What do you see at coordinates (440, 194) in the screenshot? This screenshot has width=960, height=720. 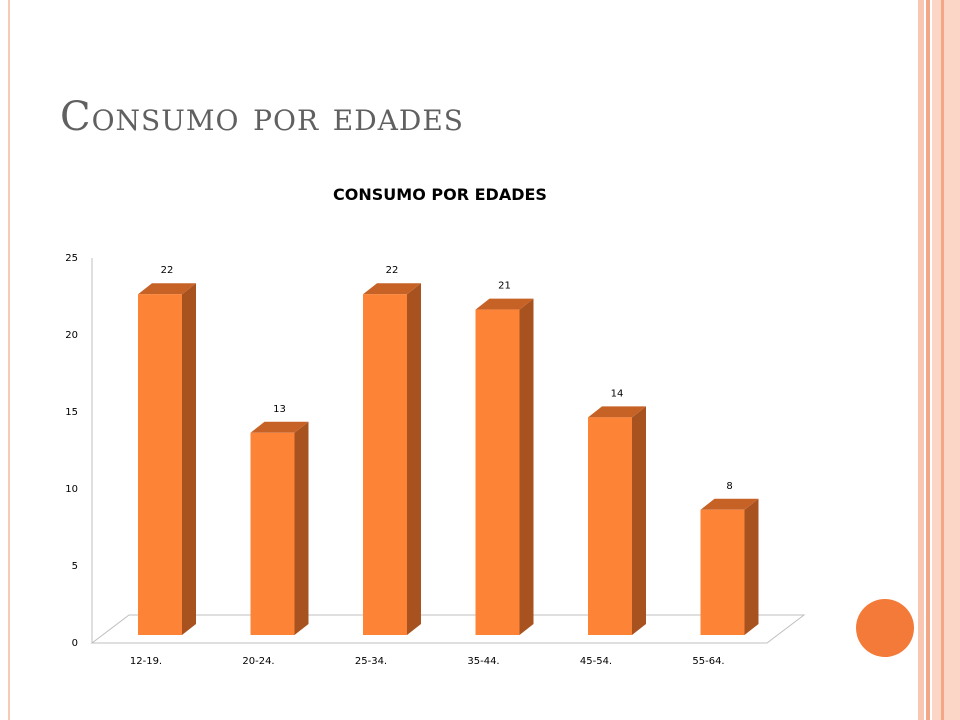 I see `chart-title: CONSUMO POR EDADES` at bounding box center [440, 194].